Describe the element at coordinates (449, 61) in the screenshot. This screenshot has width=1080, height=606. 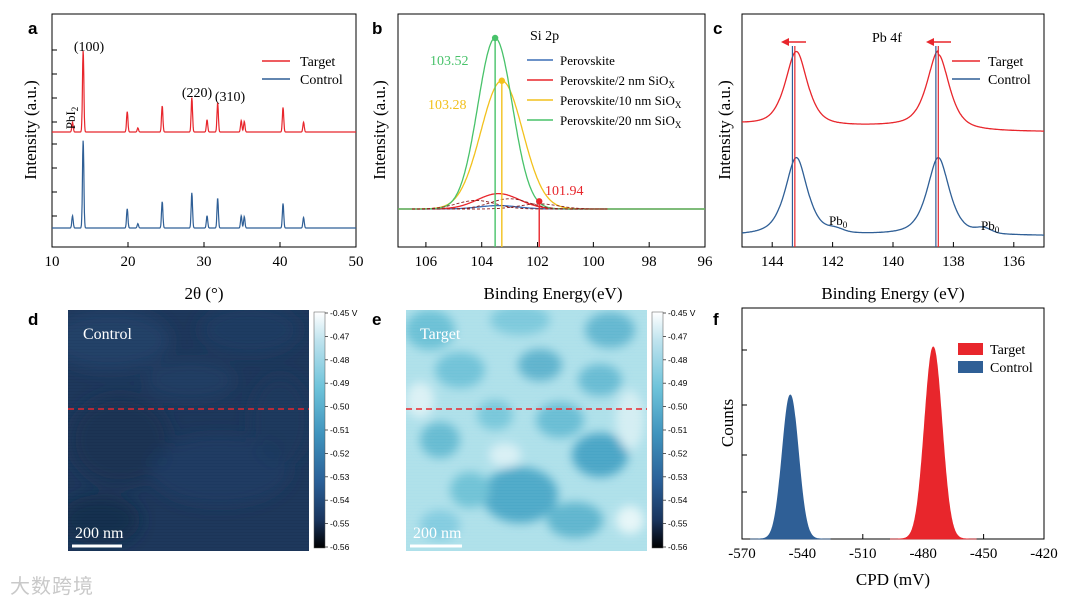
I see `annot-103-52: 103.52` at that location.